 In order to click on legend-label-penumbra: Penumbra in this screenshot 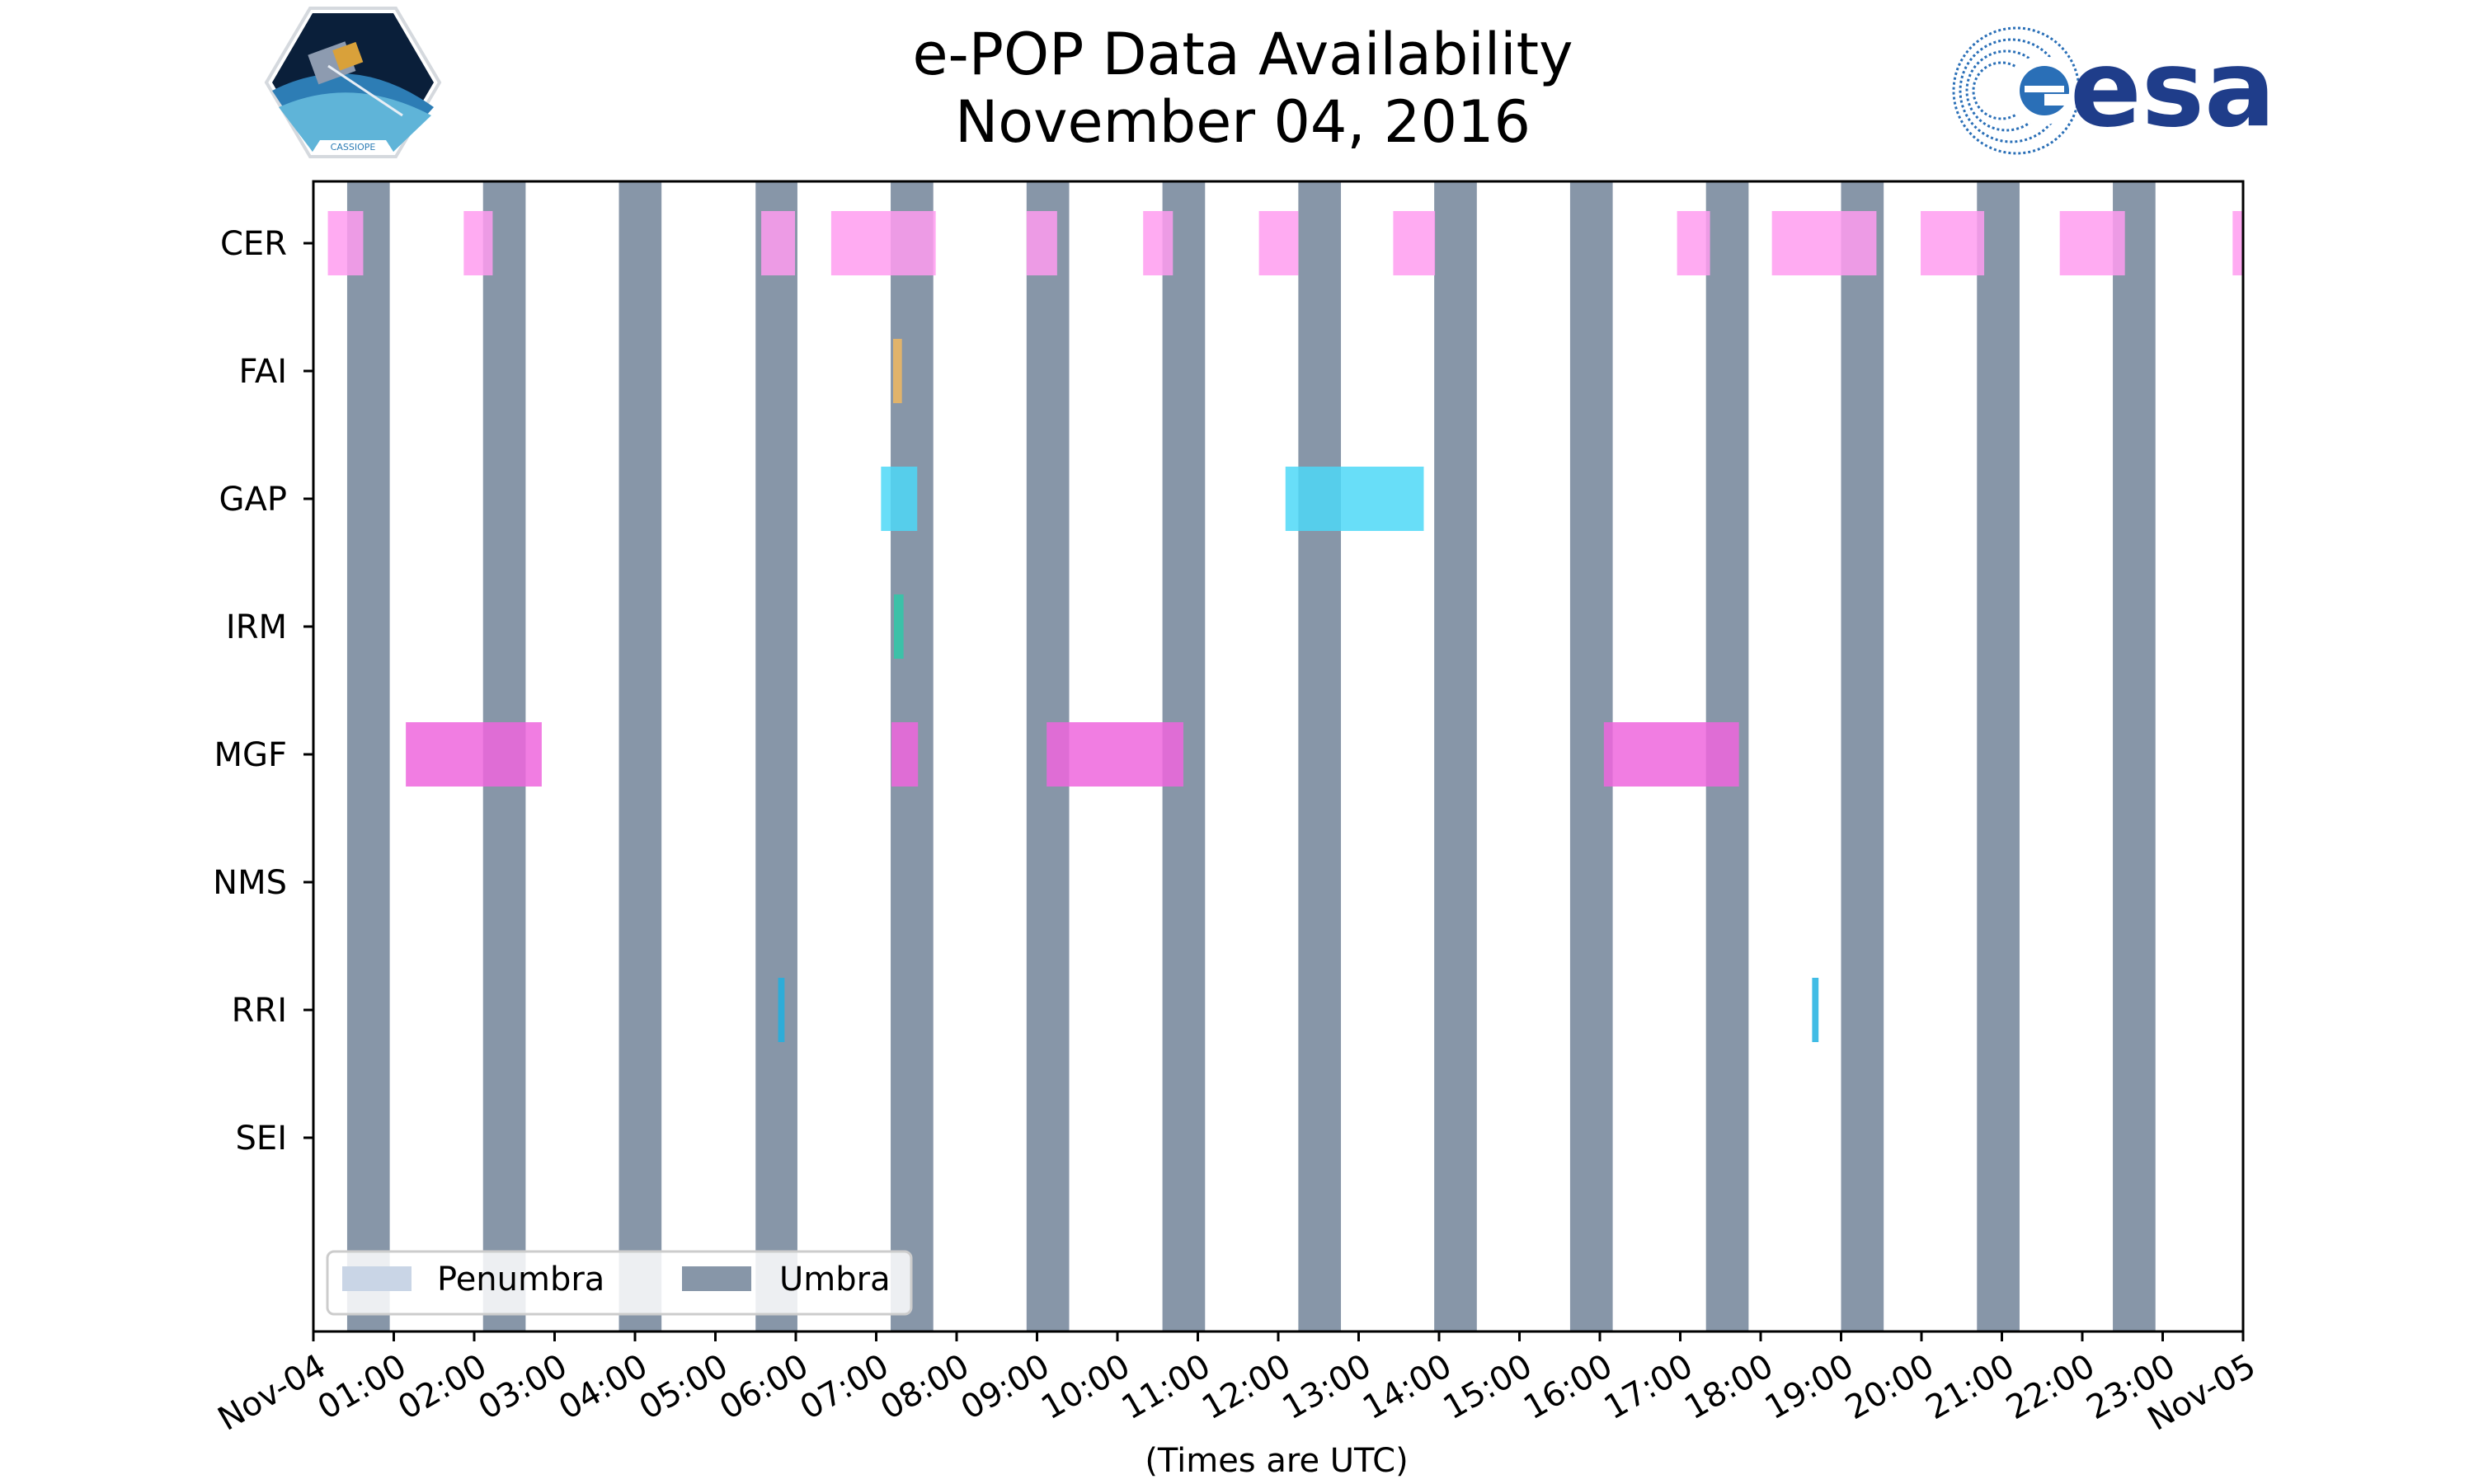, I will do `click(520, 1279)`.